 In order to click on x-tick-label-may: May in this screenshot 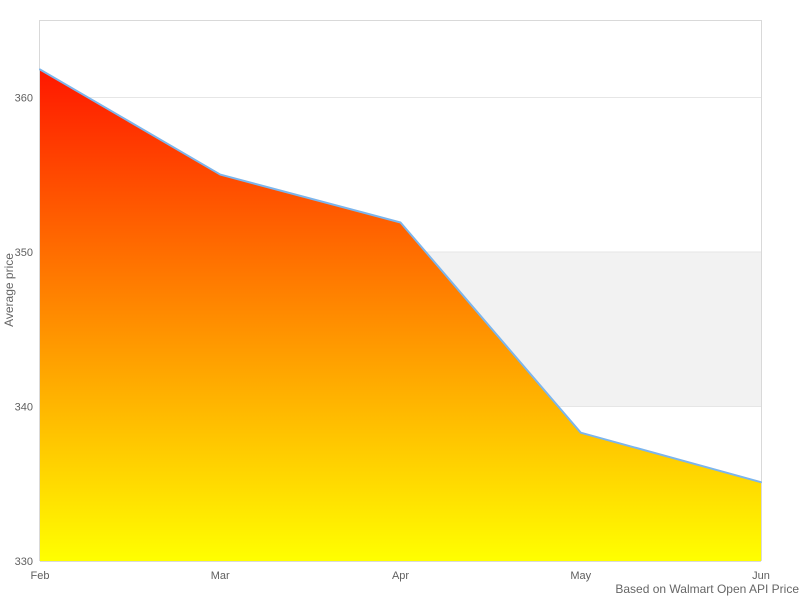, I will do `click(580, 576)`.